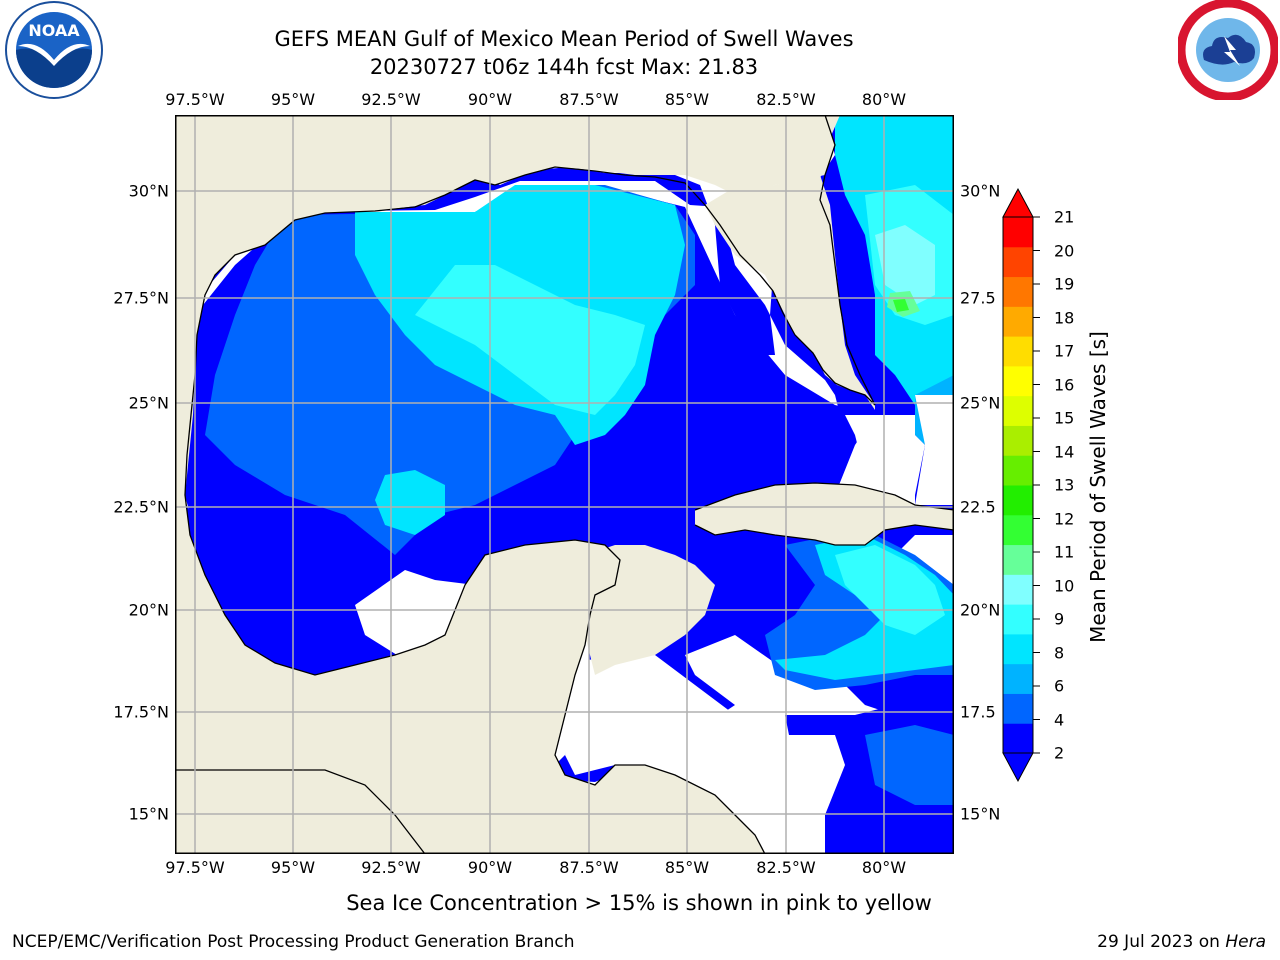 This screenshot has width=1280, height=960. Describe the element at coordinates (490, 99) in the screenshot. I see `lon-tick-top: 90°W` at that location.